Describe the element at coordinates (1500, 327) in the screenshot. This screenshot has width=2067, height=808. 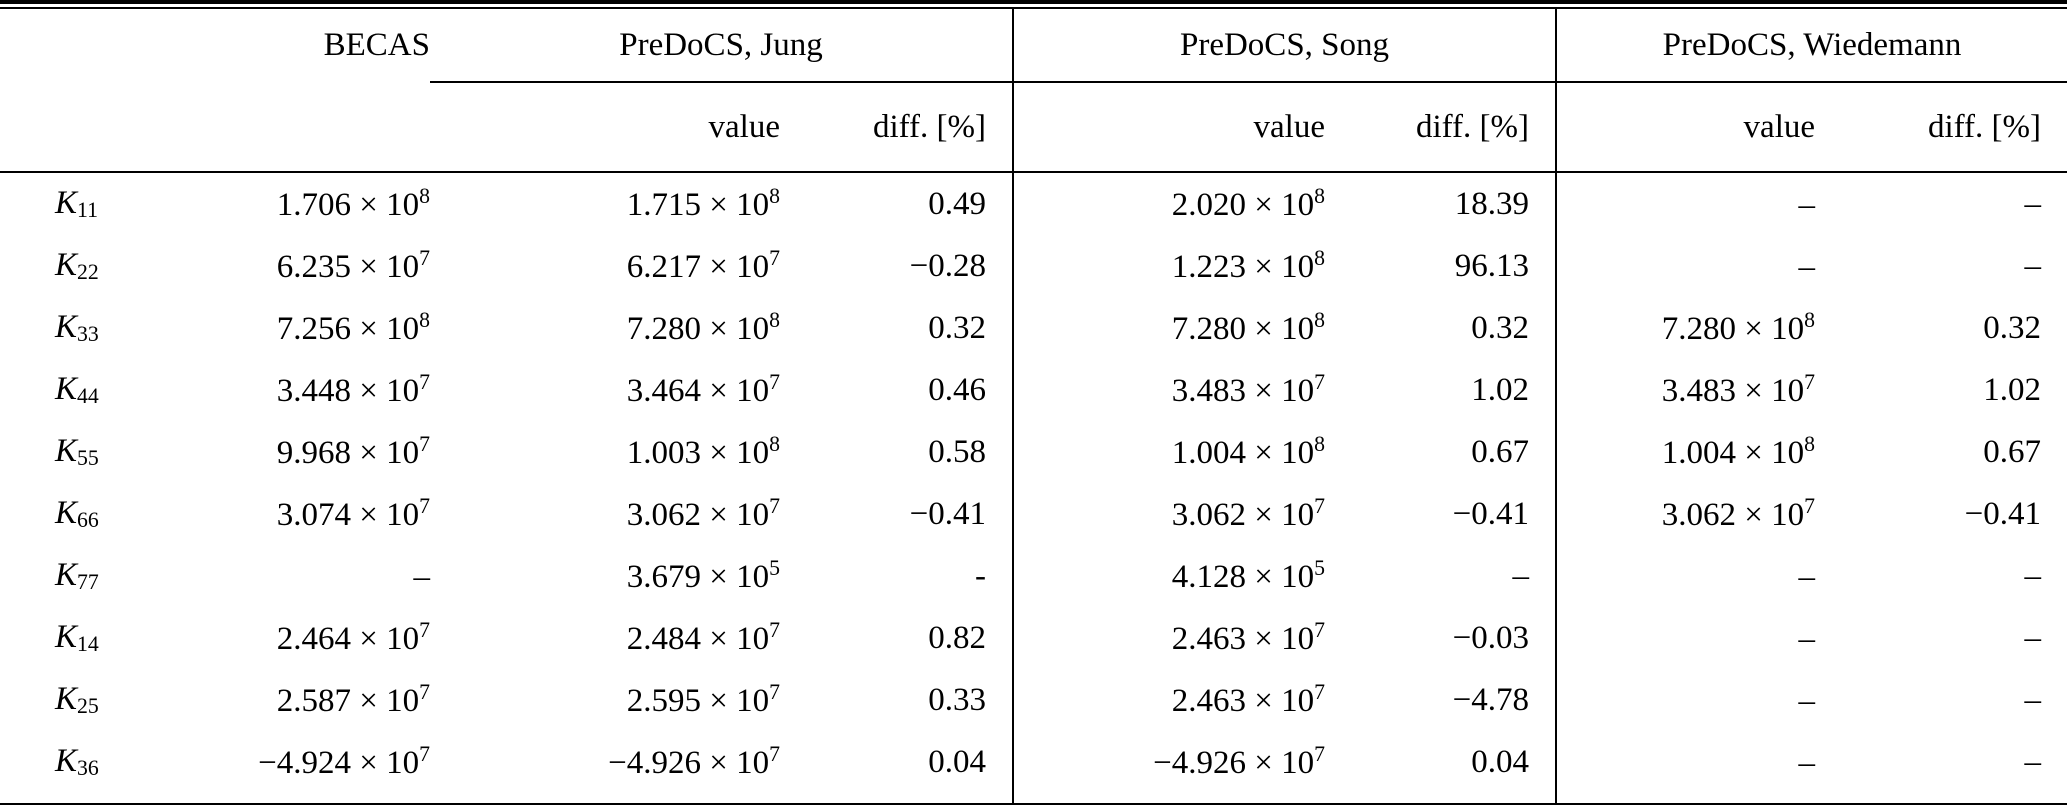
I see `song-diff: 0.32` at that location.